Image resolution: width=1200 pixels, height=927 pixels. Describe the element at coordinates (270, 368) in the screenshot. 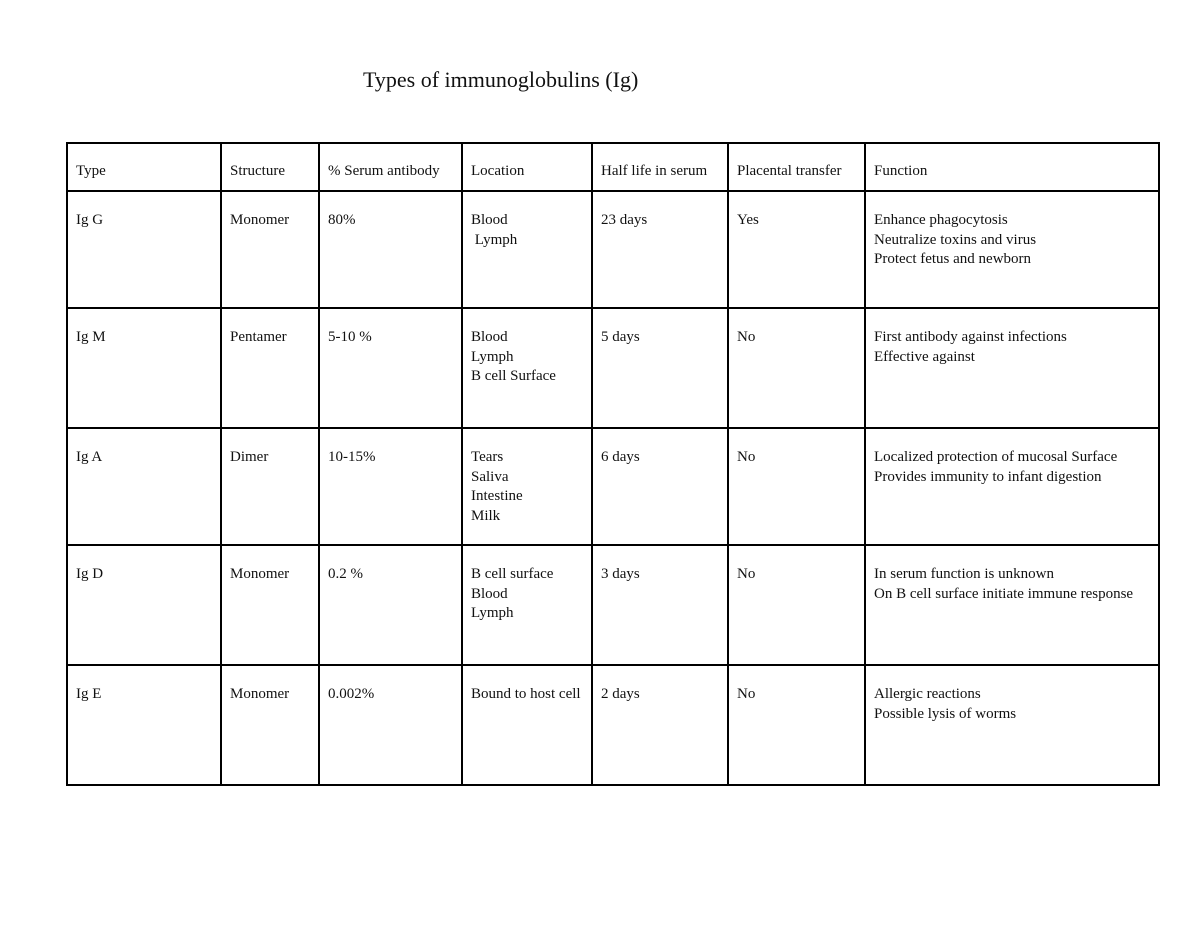

I see `cell-structure: Pentamer` at that location.